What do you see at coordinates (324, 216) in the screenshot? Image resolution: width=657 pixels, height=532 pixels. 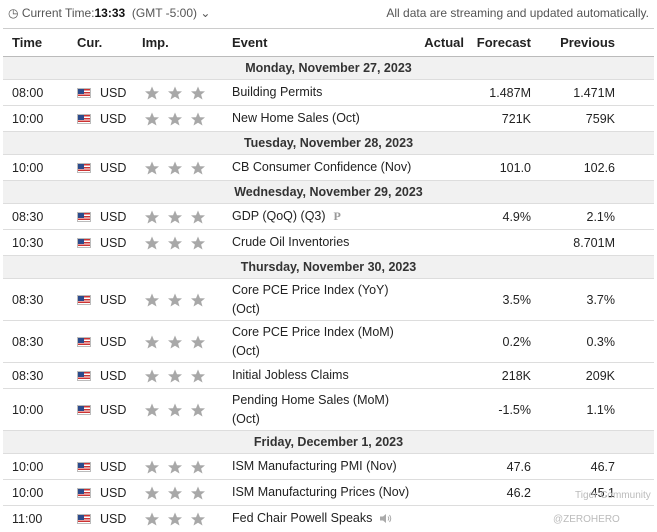 I see `event-name: GDP (QoQ) (Q3) P` at bounding box center [324, 216].